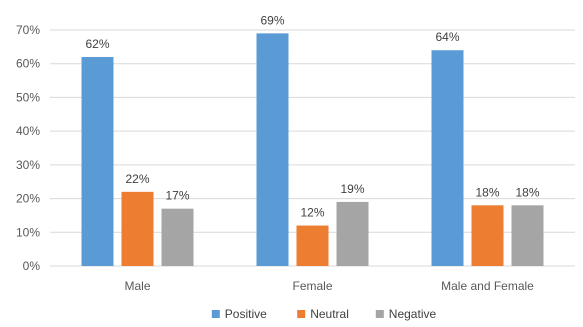  I want to click on x-tick-label: Female, so click(312, 286).